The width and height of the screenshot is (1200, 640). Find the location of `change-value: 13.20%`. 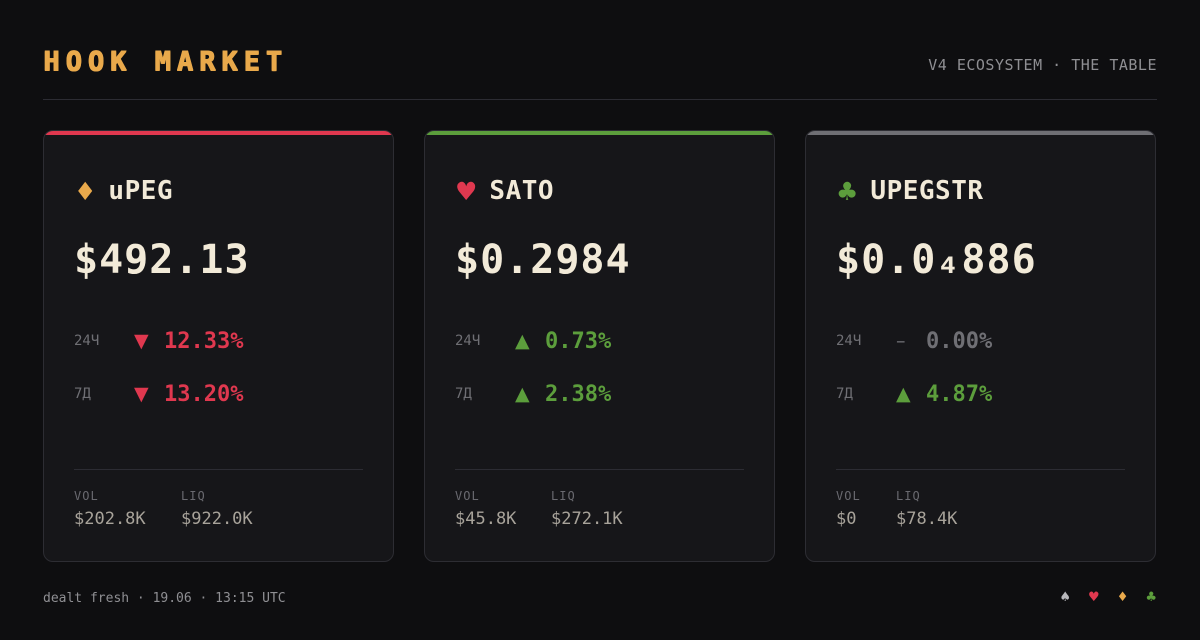

change-value: 13.20% is located at coordinates (204, 394).